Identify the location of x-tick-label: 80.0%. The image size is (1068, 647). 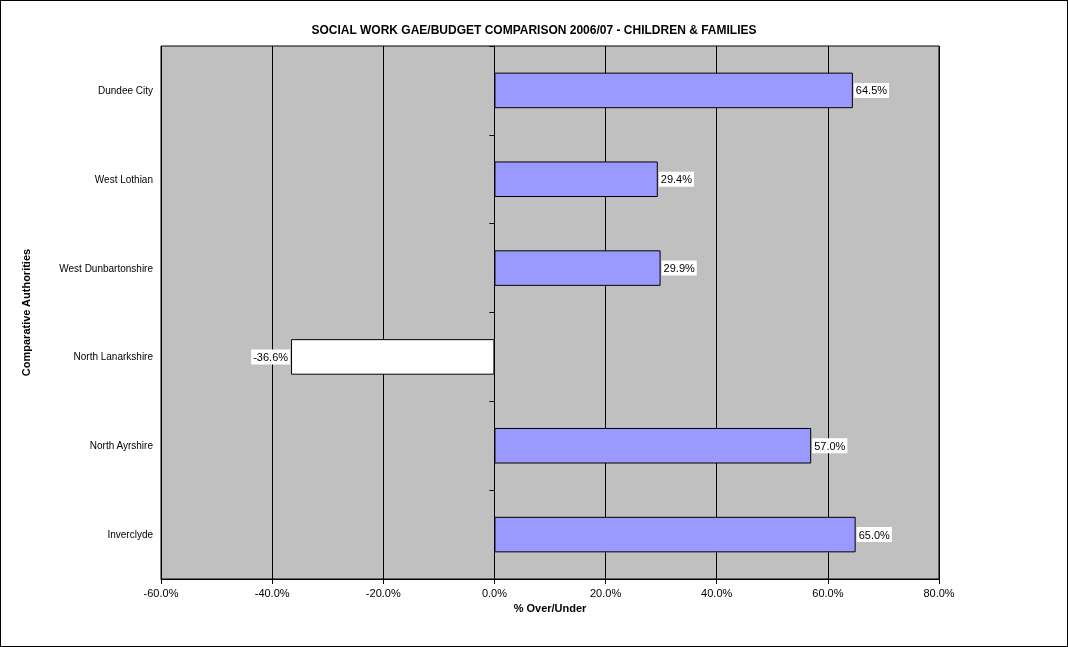
(939, 592).